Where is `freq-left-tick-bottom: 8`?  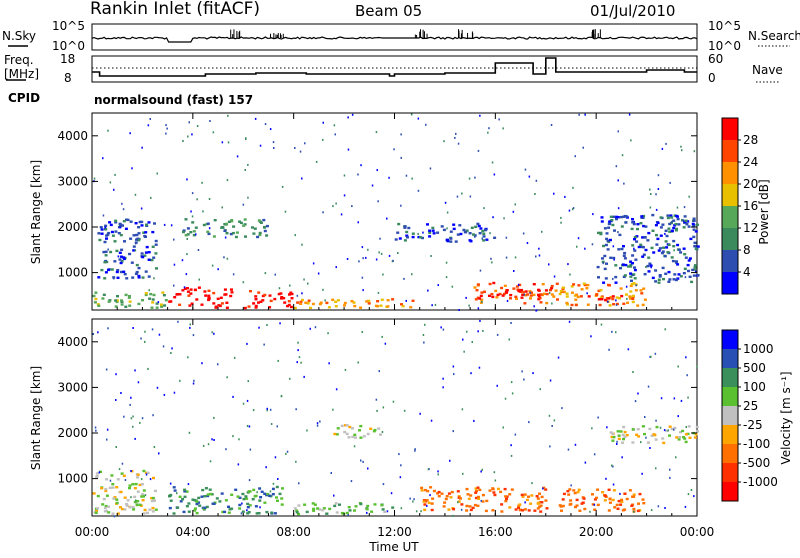
freq-left-tick-bottom: 8 is located at coordinates (68, 78).